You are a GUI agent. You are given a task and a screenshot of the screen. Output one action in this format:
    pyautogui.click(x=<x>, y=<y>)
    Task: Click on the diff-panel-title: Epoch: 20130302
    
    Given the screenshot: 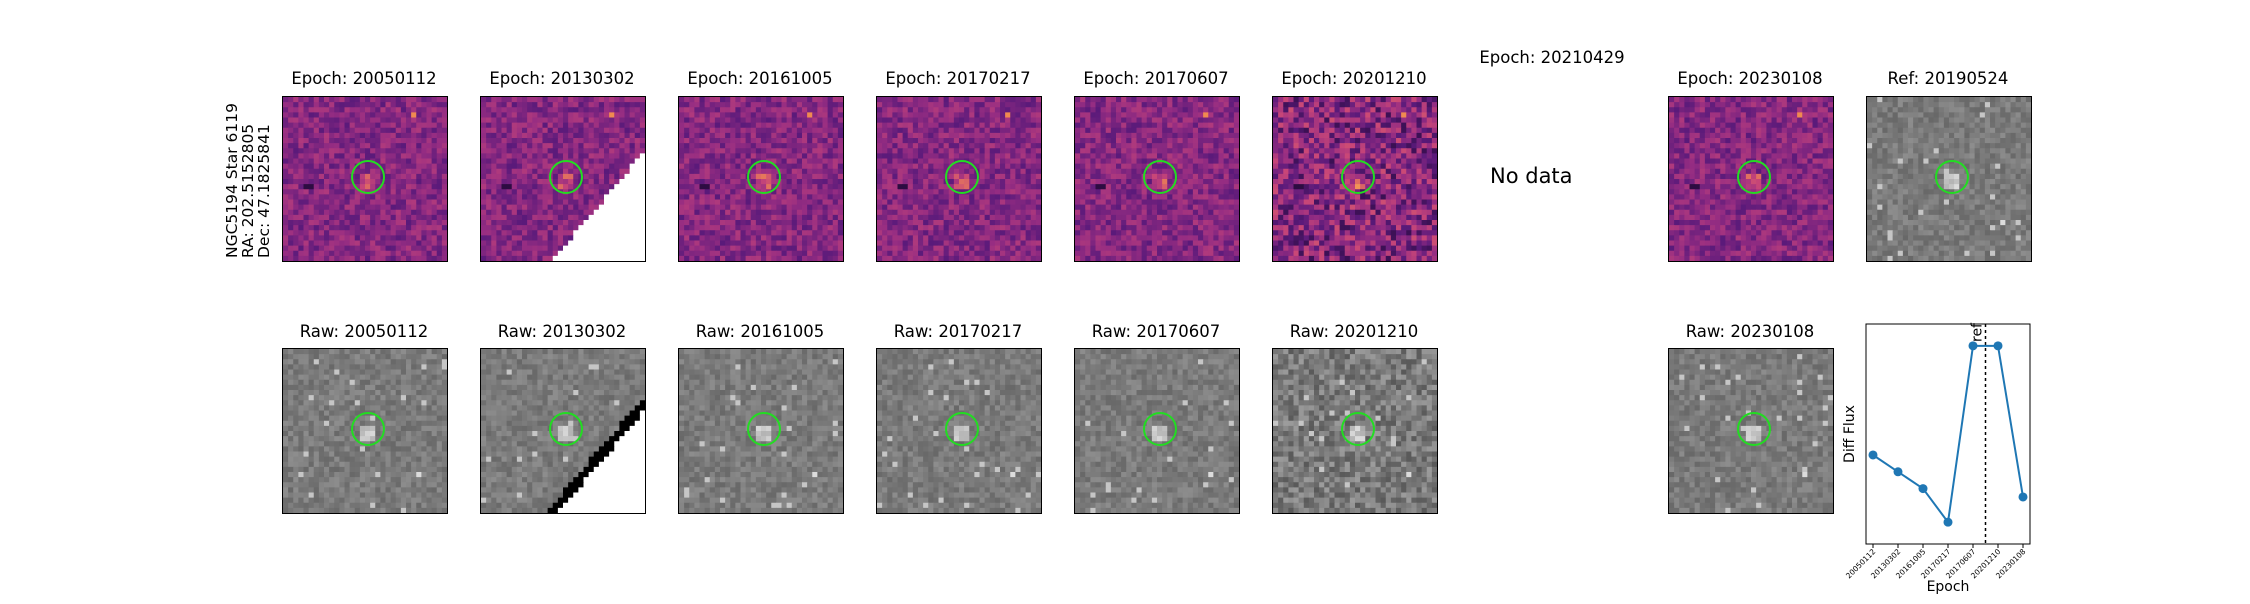 What is the action you would take?
    pyautogui.click(x=562, y=78)
    